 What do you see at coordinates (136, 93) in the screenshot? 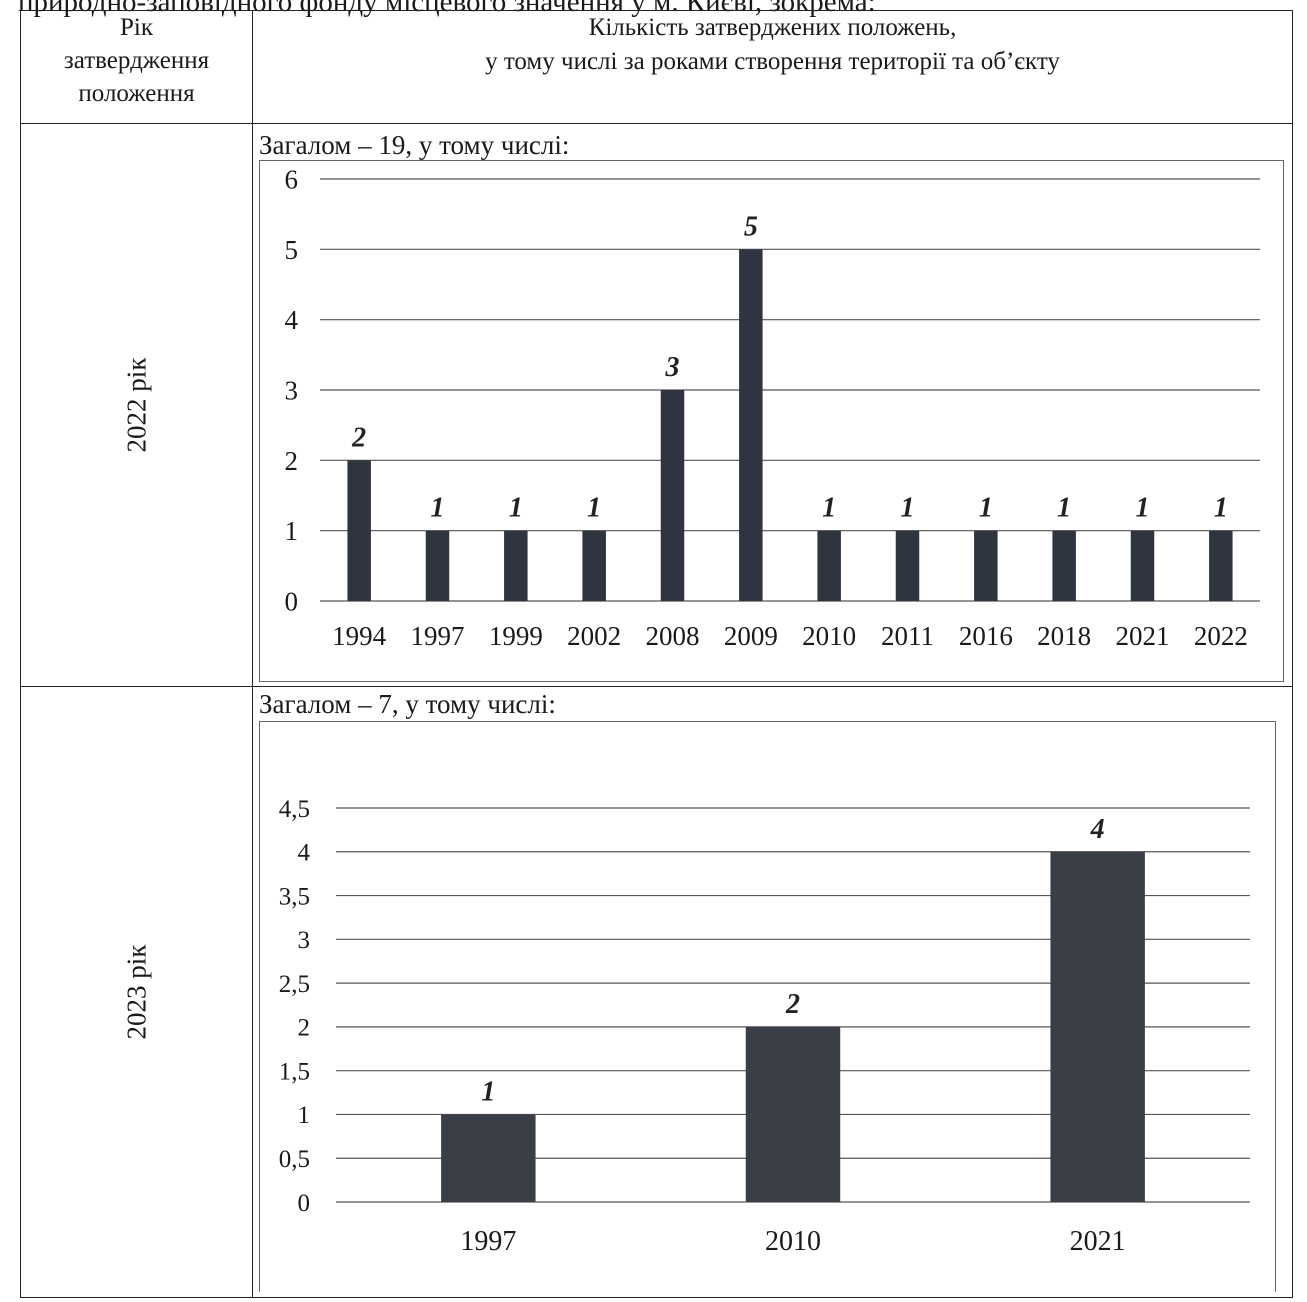
I see `header-year-line-3: положення` at bounding box center [136, 93].